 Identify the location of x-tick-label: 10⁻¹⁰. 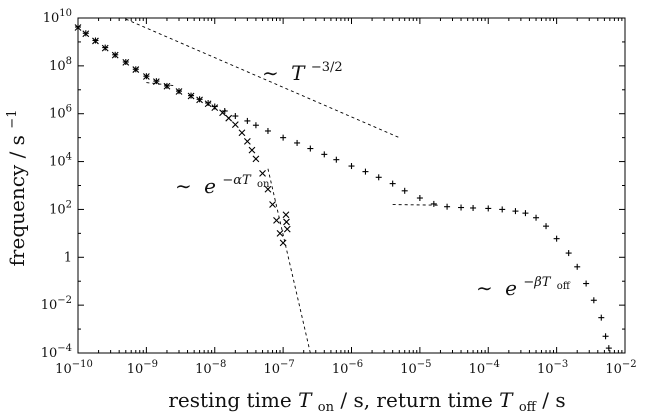
(74, 368).